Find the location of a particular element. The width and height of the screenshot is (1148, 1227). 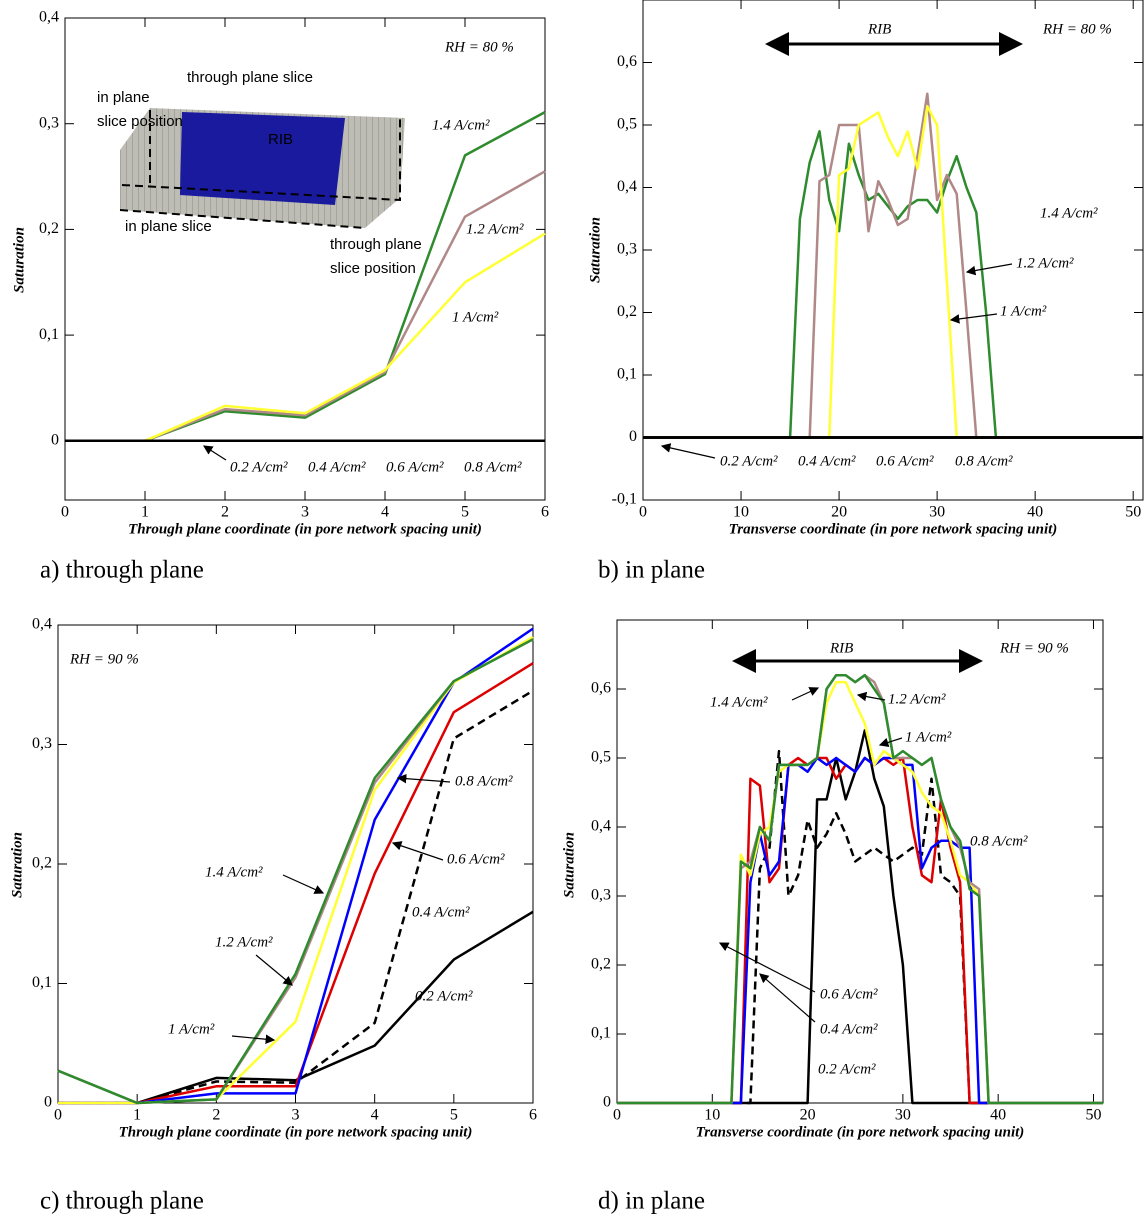

inset-slice is located at coordinates (242, 219).